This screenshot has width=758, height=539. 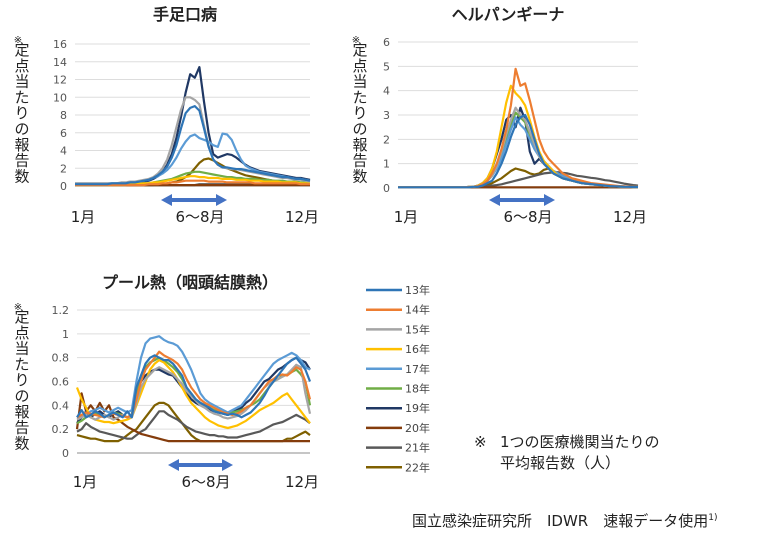 What do you see at coordinates (417, 467) in the screenshot?
I see `legend-label-22年: 22年` at bounding box center [417, 467].